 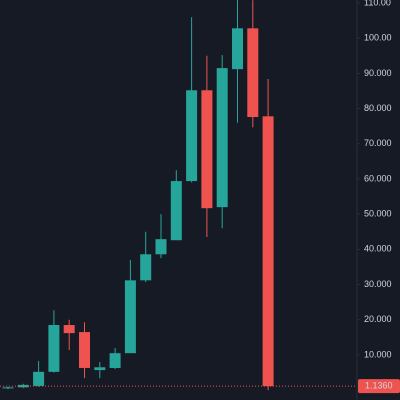 What do you see at coordinates (377, 3) in the screenshot?
I see `y-tick-label: 110.00` at bounding box center [377, 3].